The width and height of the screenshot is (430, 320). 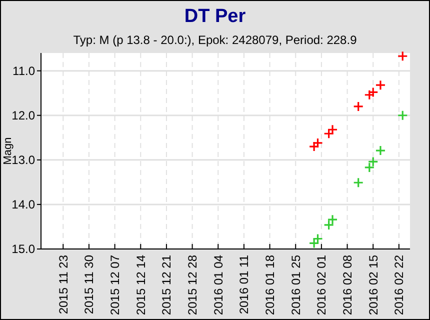 I want to click on x-tick-label: 2015 12 21, so click(x=167, y=285).